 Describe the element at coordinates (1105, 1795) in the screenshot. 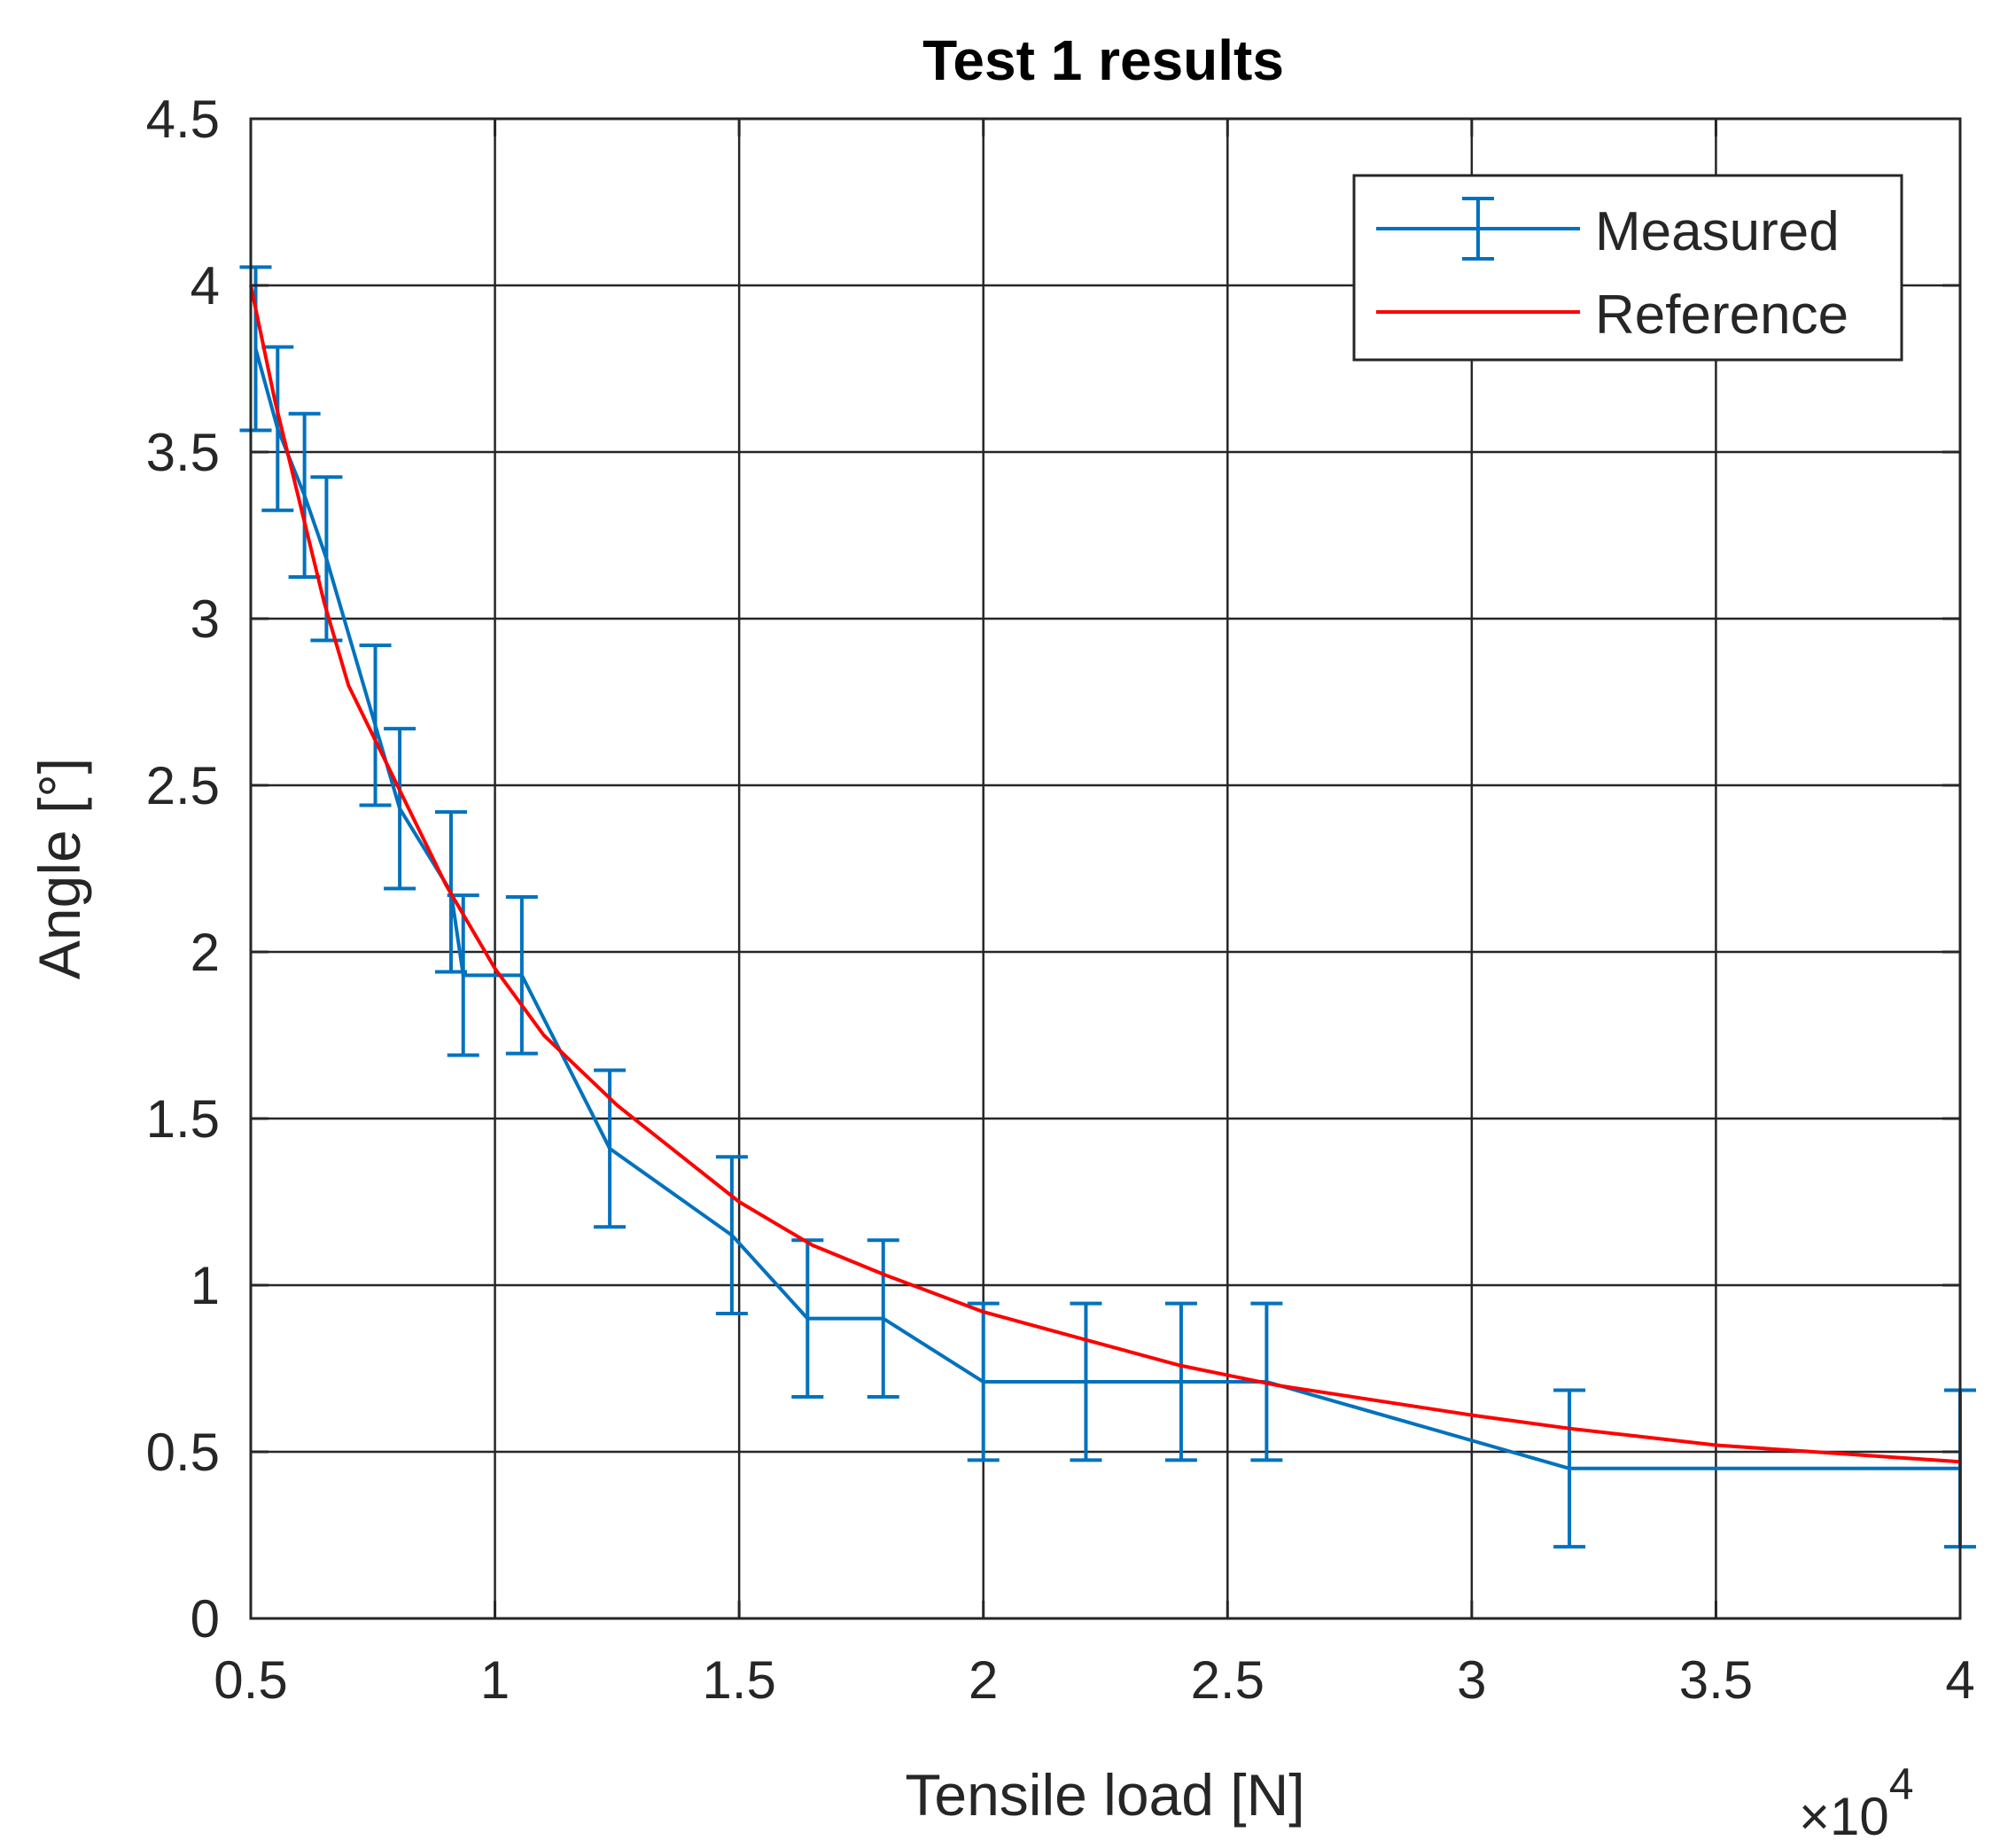

I see `x-axis-label: Tensile load [N]` at that location.